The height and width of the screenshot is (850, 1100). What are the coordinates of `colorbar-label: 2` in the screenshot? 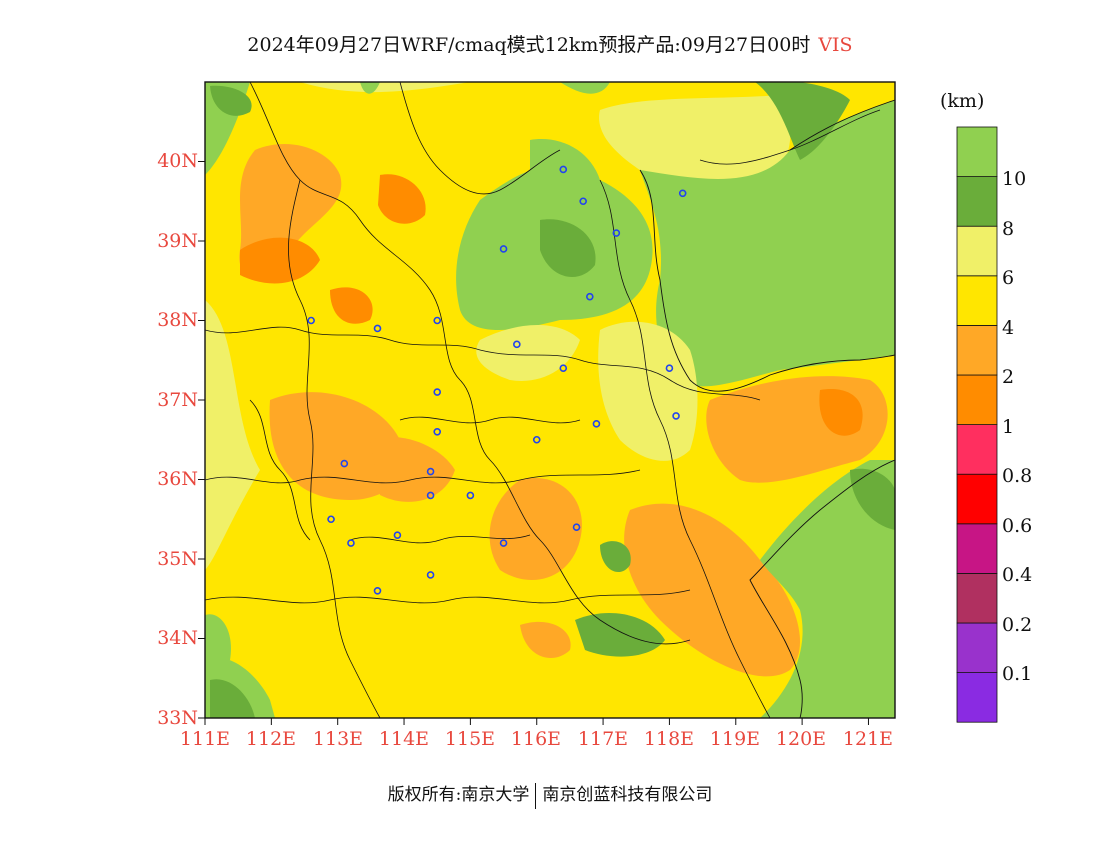 It's located at (1008, 377).